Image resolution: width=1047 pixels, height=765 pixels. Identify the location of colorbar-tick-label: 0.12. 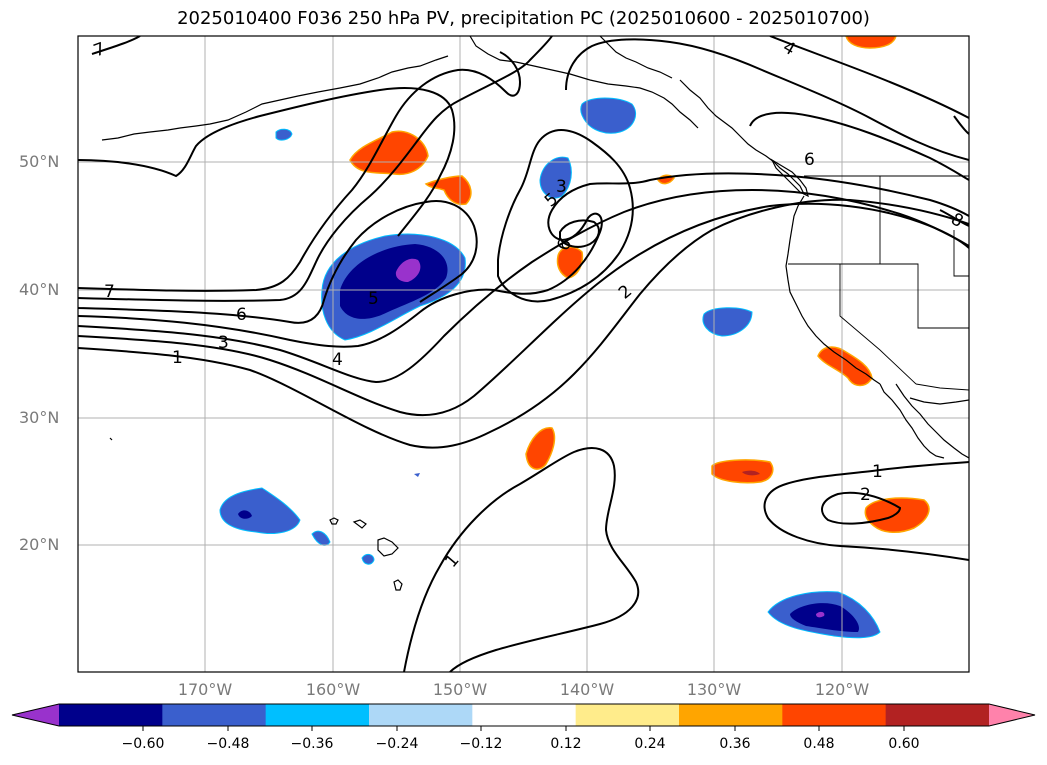
(566, 744).